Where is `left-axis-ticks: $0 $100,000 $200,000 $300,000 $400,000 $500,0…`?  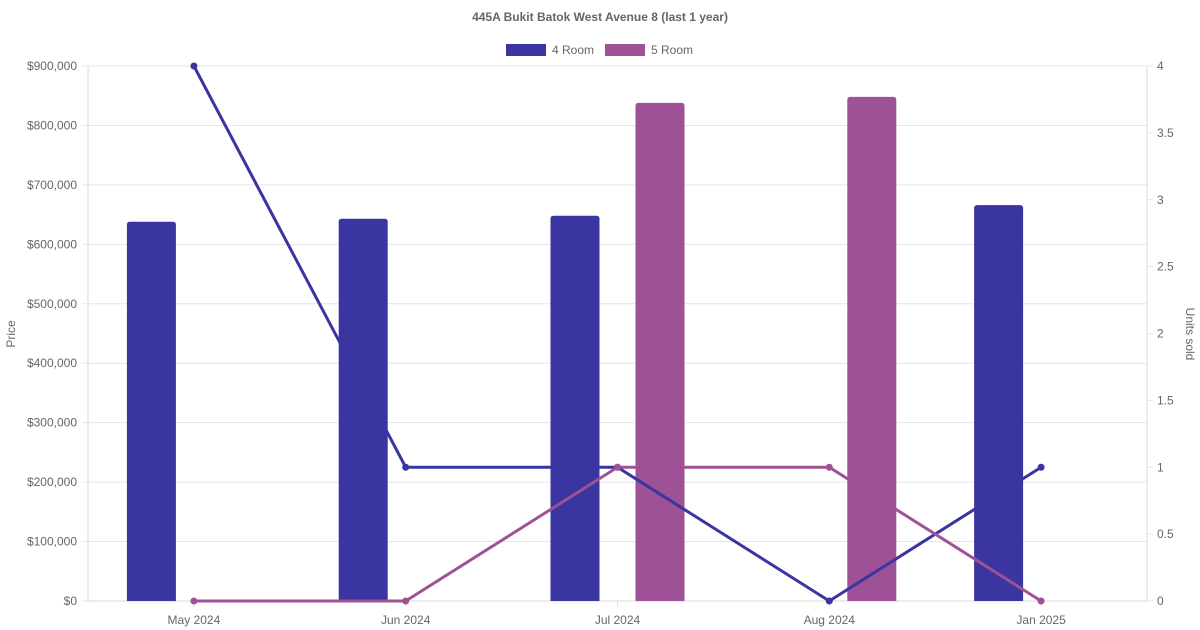
left-axis-ticks: $0 $100,000 $200,000 $300,000 $400,000 $500,0… is located at coordinates (52, 333).